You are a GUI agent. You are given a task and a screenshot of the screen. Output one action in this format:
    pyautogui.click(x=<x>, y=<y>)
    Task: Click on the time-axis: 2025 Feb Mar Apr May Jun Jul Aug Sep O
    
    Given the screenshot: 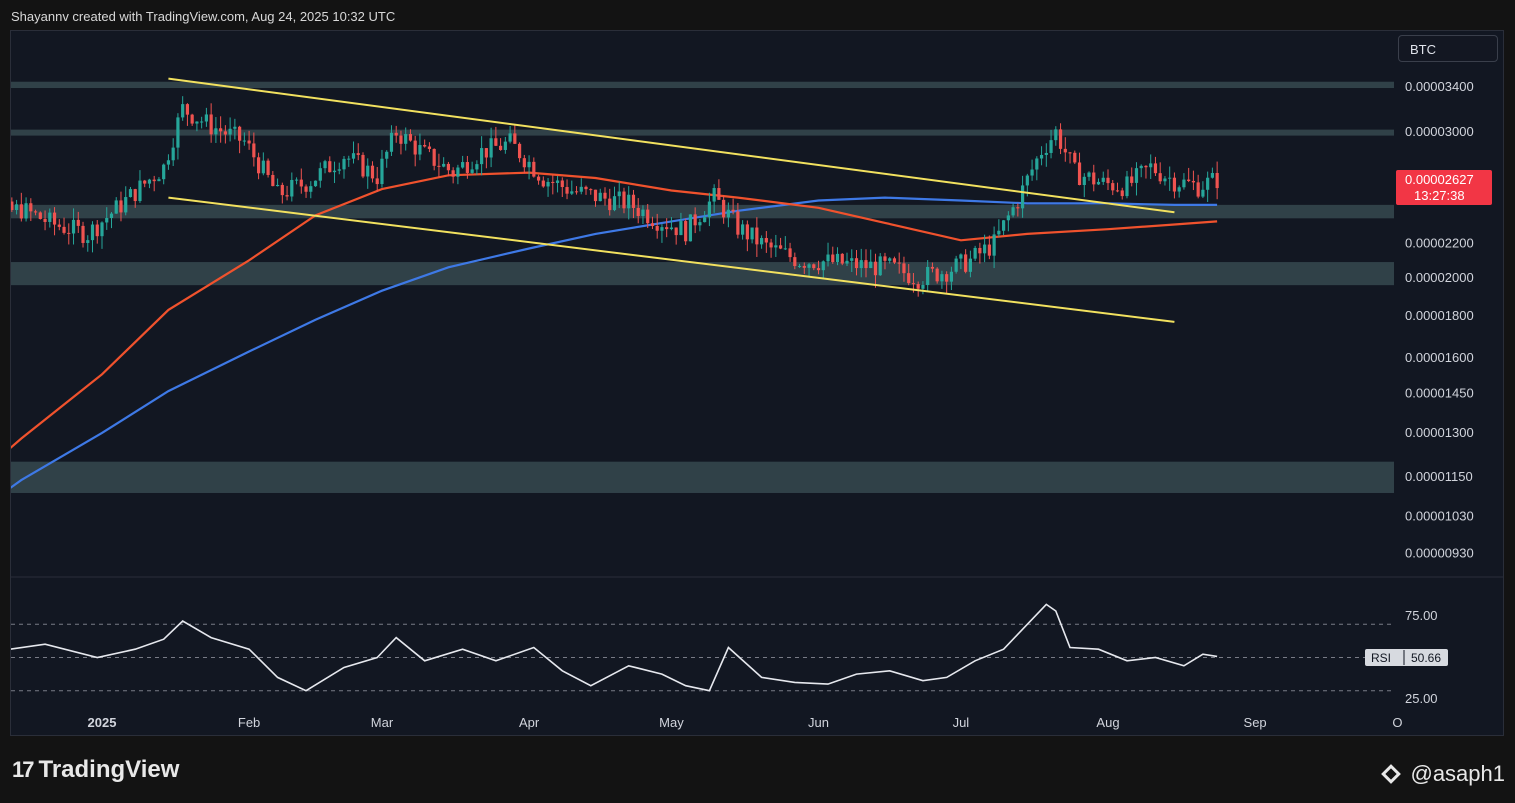 What is the action you would take?
    pyautogui.click(x=745, y=722)
    